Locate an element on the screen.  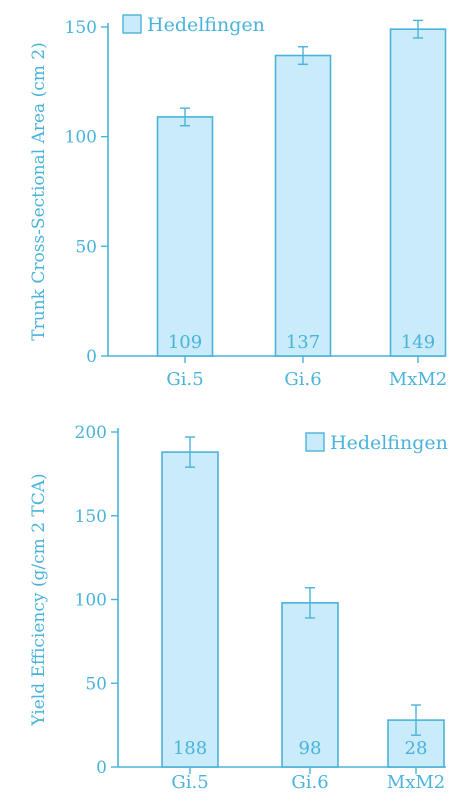
data-label: 188 is located at coordinates (190, 748).